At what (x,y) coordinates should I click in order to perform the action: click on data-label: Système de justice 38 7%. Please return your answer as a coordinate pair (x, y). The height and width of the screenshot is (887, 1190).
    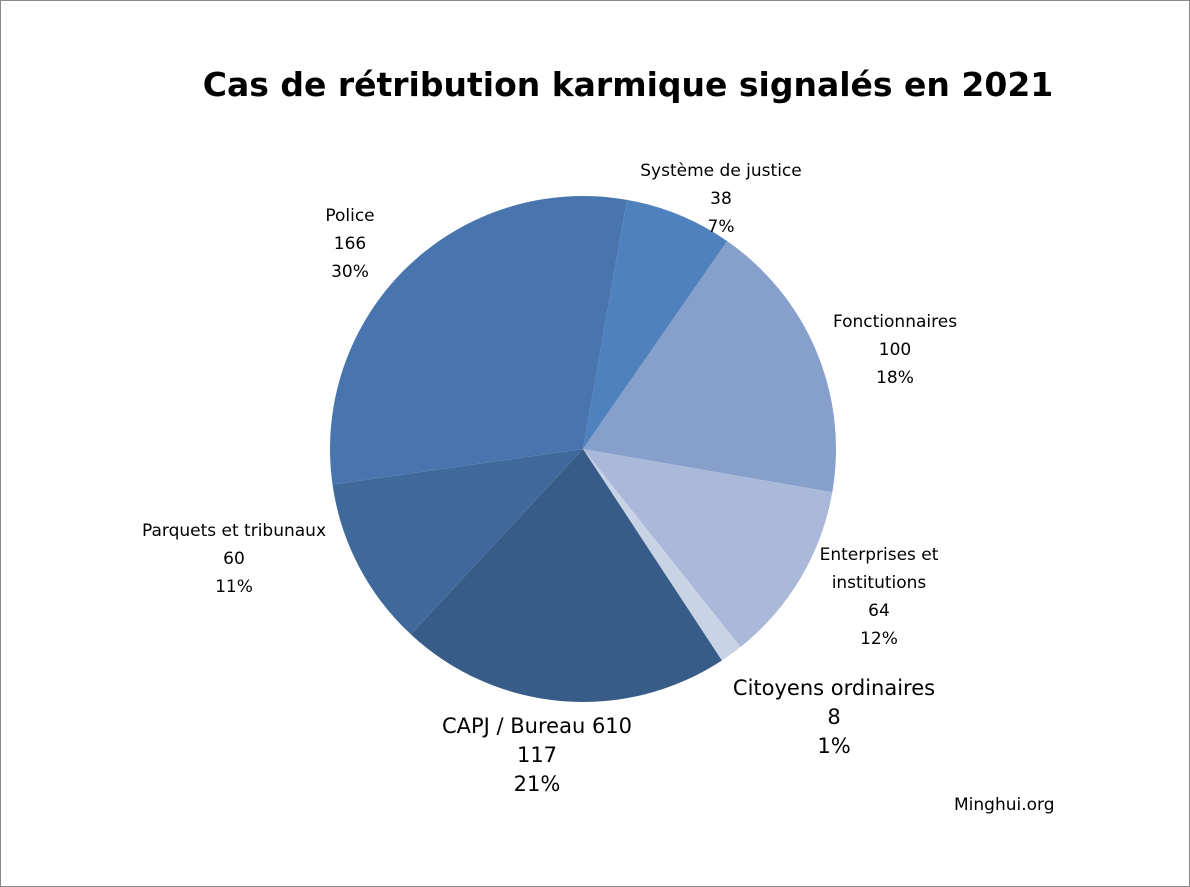
    Looking at the image, I should click on (720, 199).